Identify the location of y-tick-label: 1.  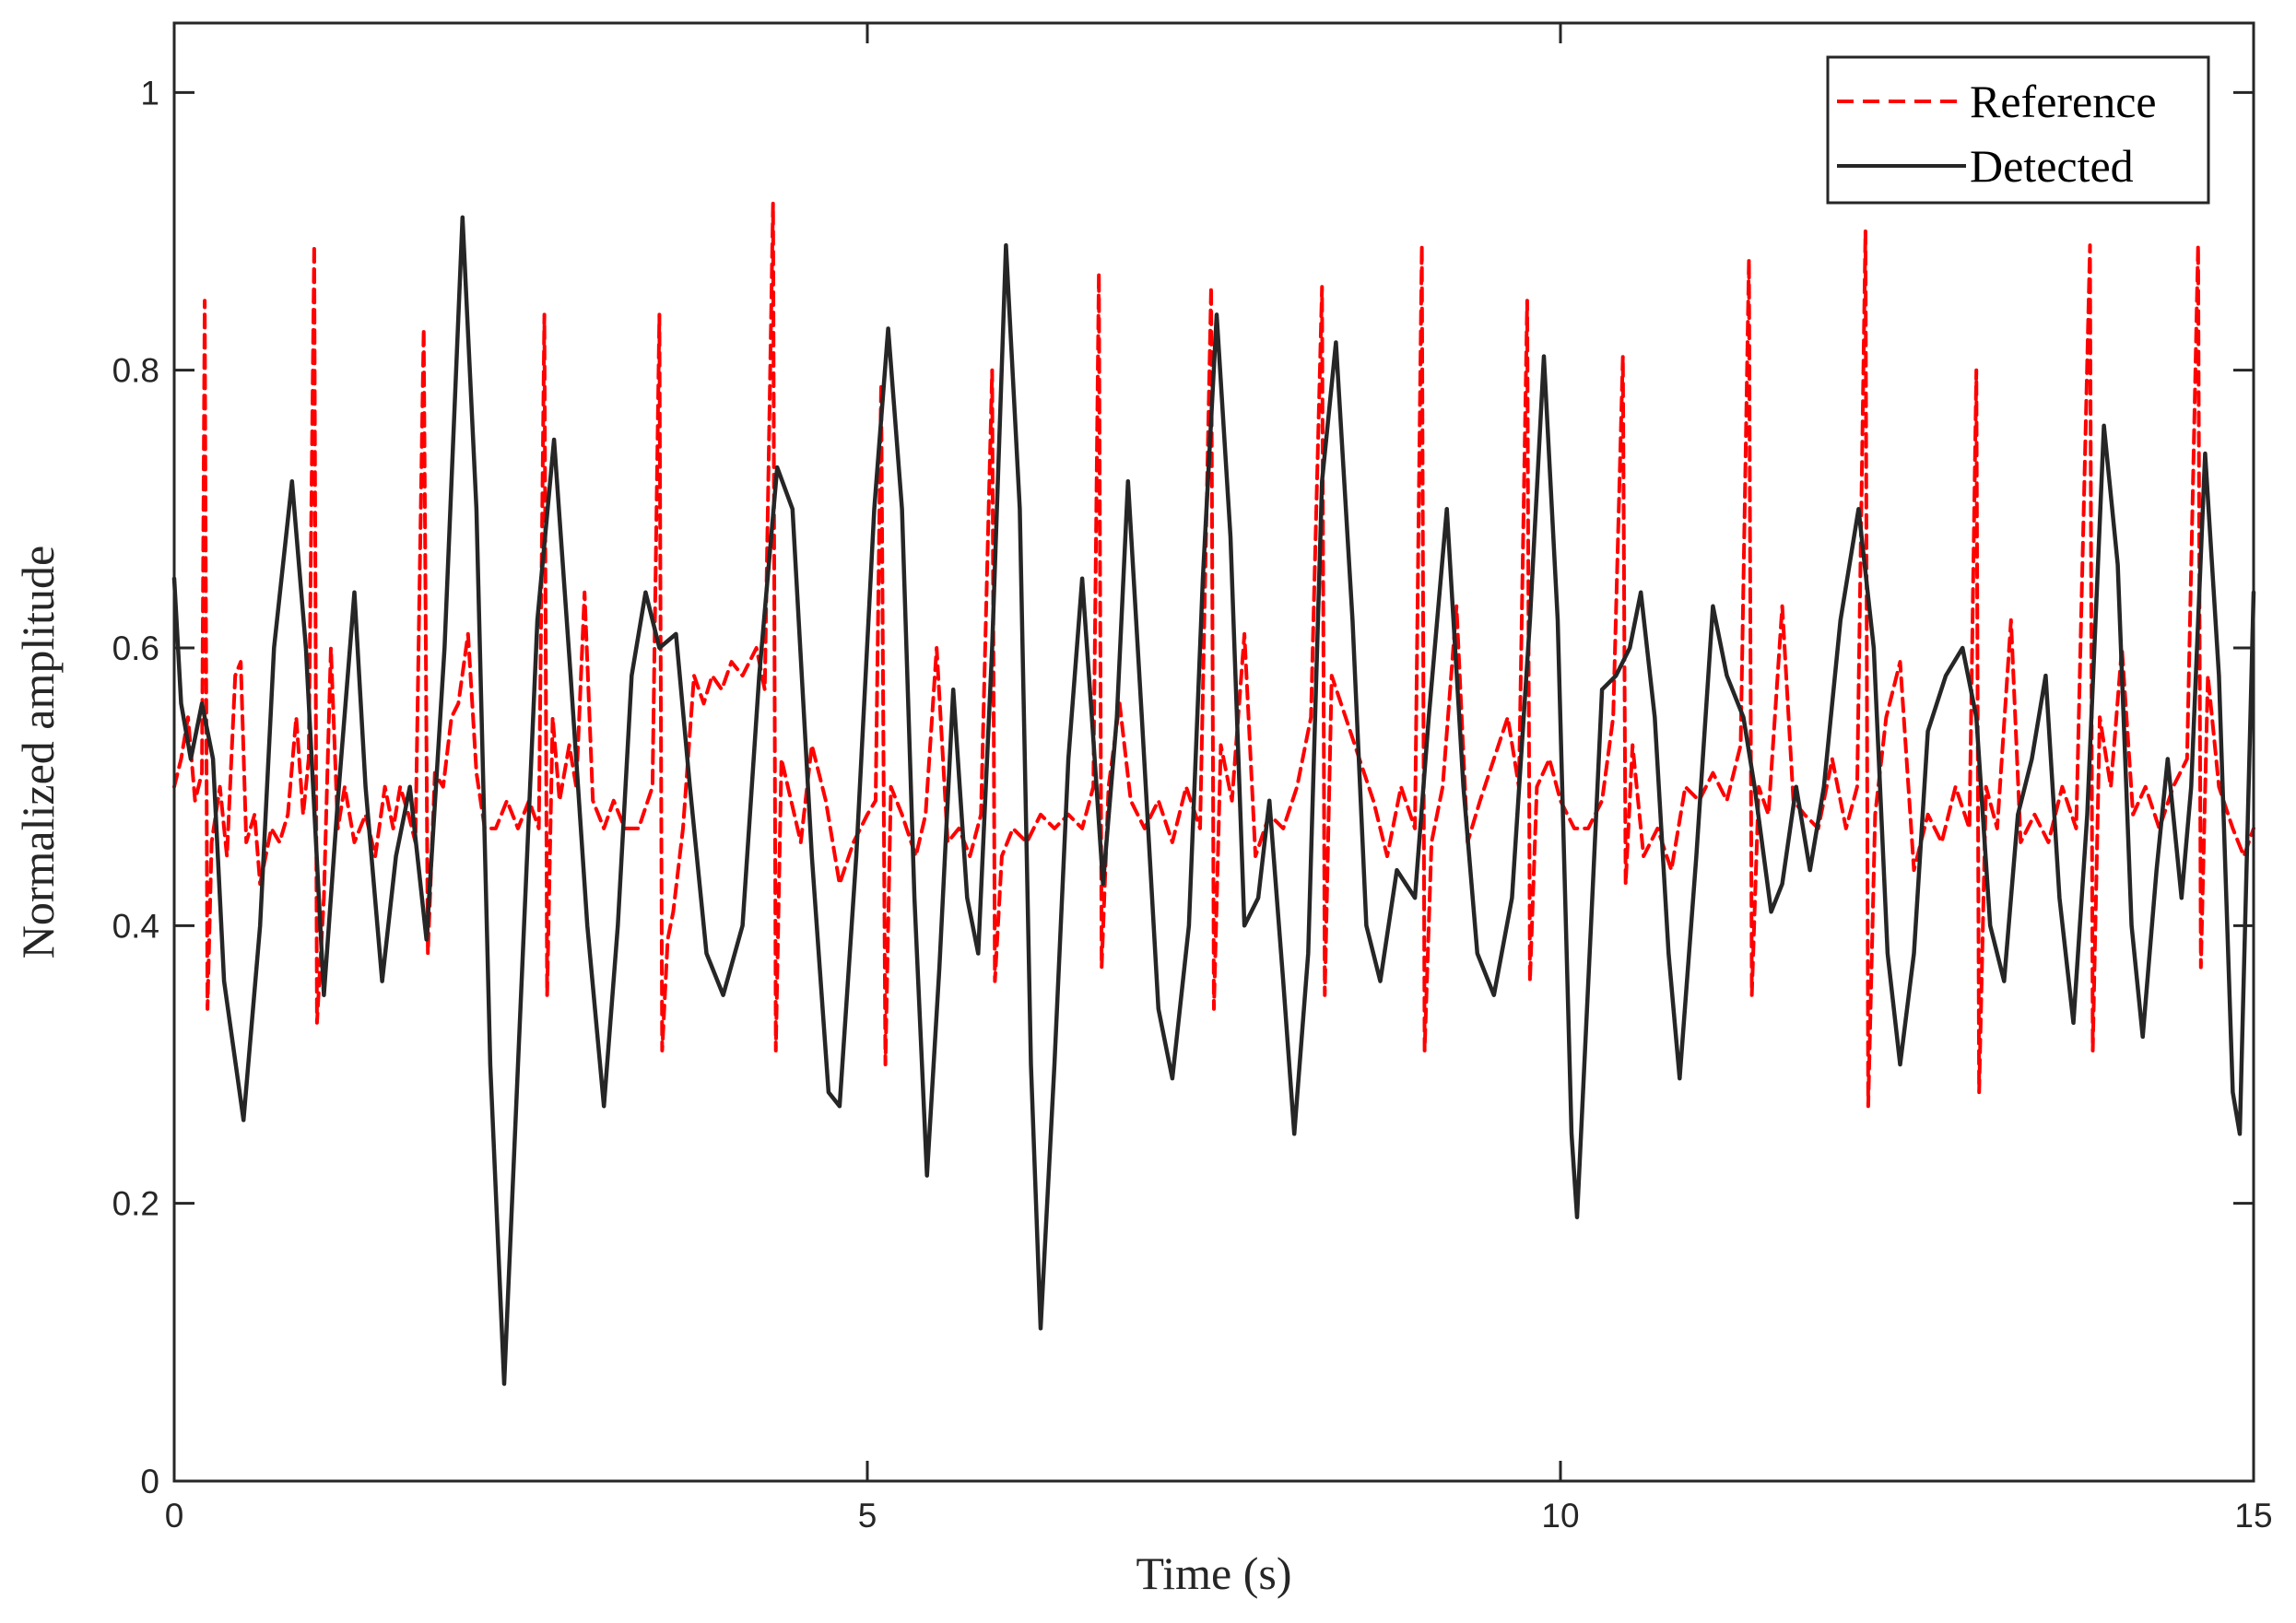
(149, 93).